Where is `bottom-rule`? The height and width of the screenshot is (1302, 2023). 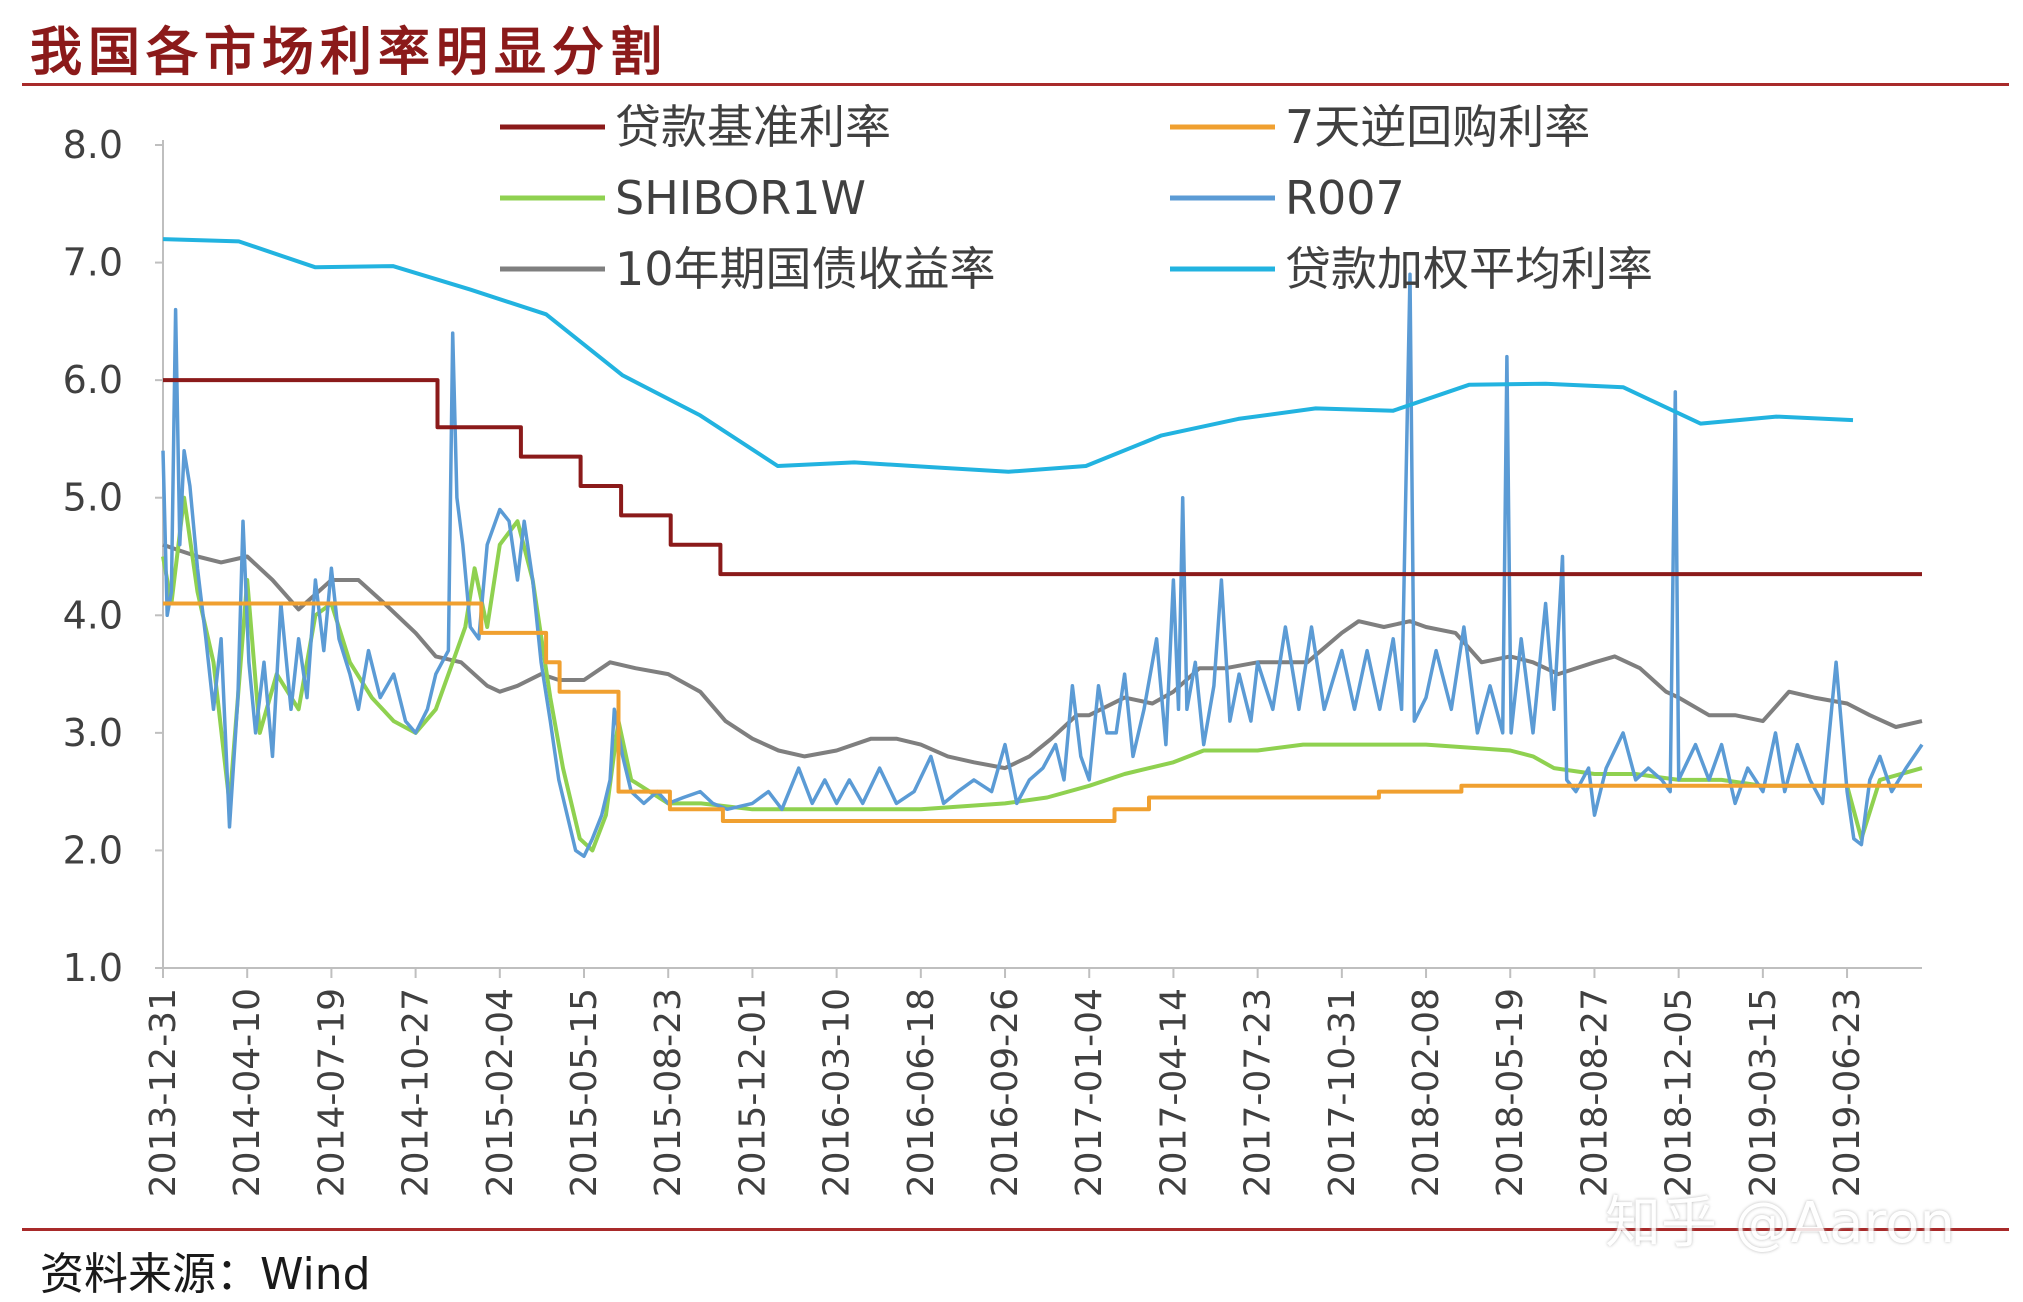
bottom-rule is located at coordinates (1015, 1229).